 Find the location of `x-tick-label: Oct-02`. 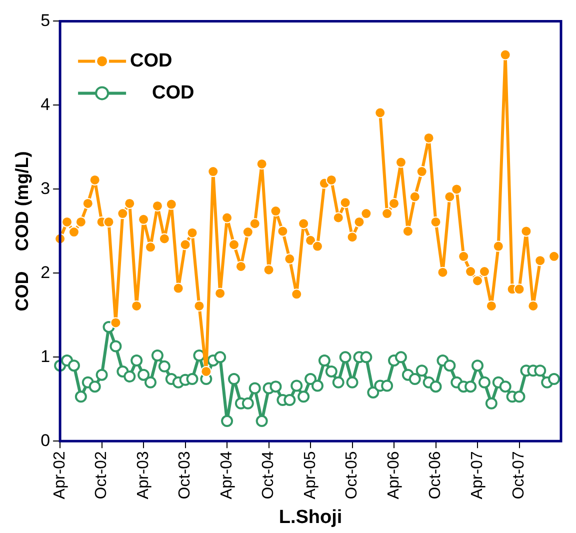

x-tick-label: Oct-02 is located at coordinates (101, 475).